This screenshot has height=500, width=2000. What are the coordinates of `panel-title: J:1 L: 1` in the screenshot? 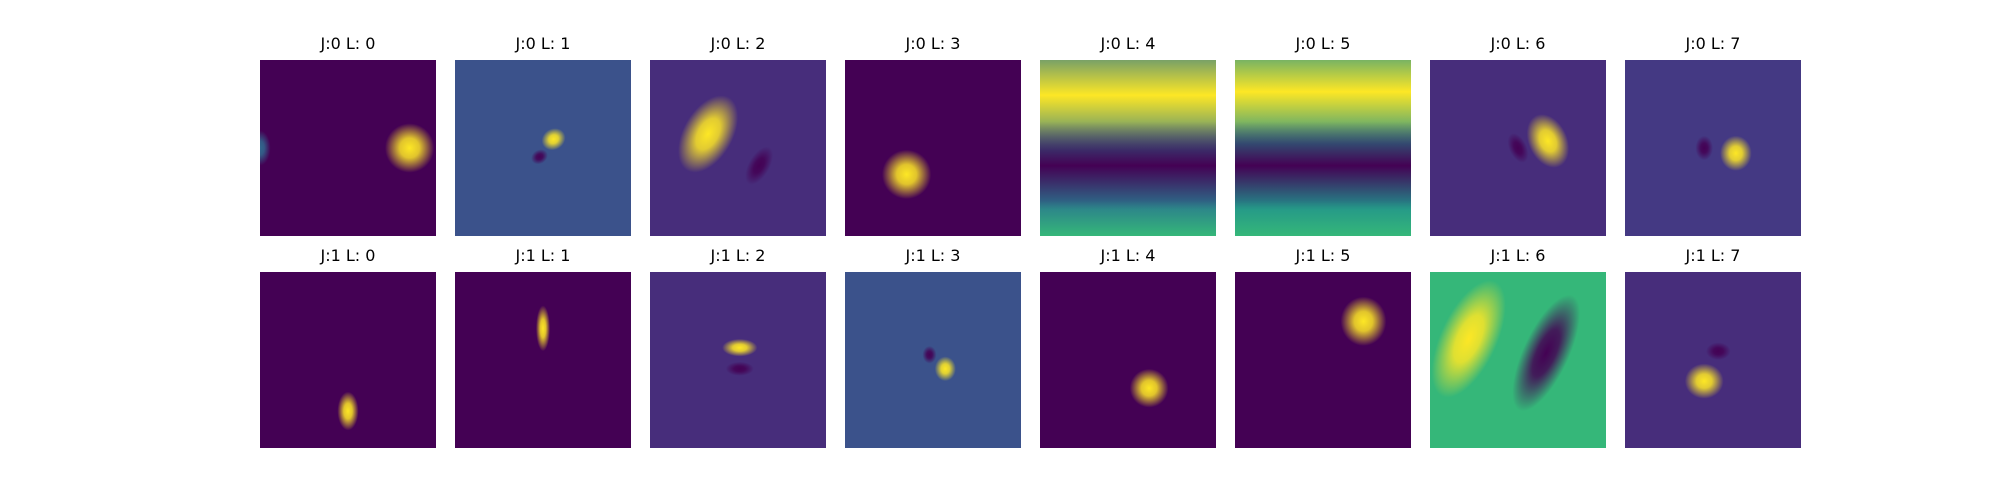 It's located at (543, 255).